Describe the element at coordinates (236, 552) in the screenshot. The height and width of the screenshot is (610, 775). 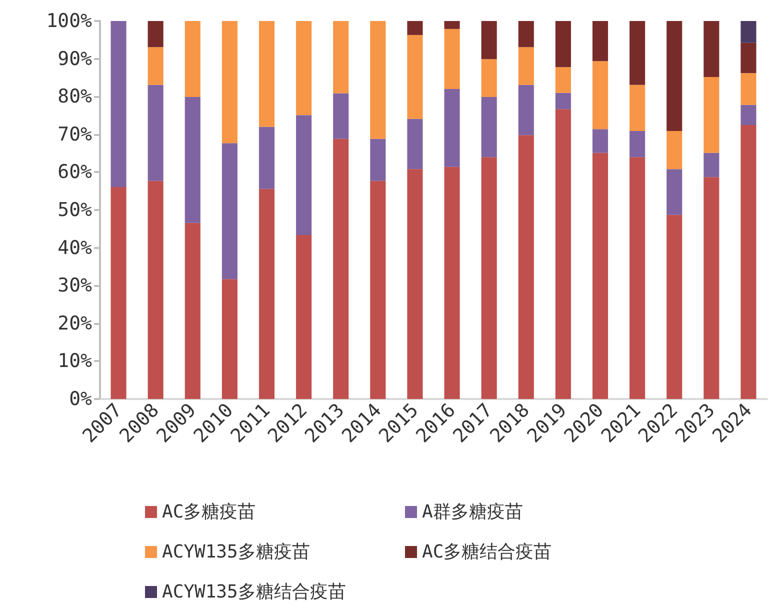
I see `legend-label: ACYW135多糖疫苗` at that location.